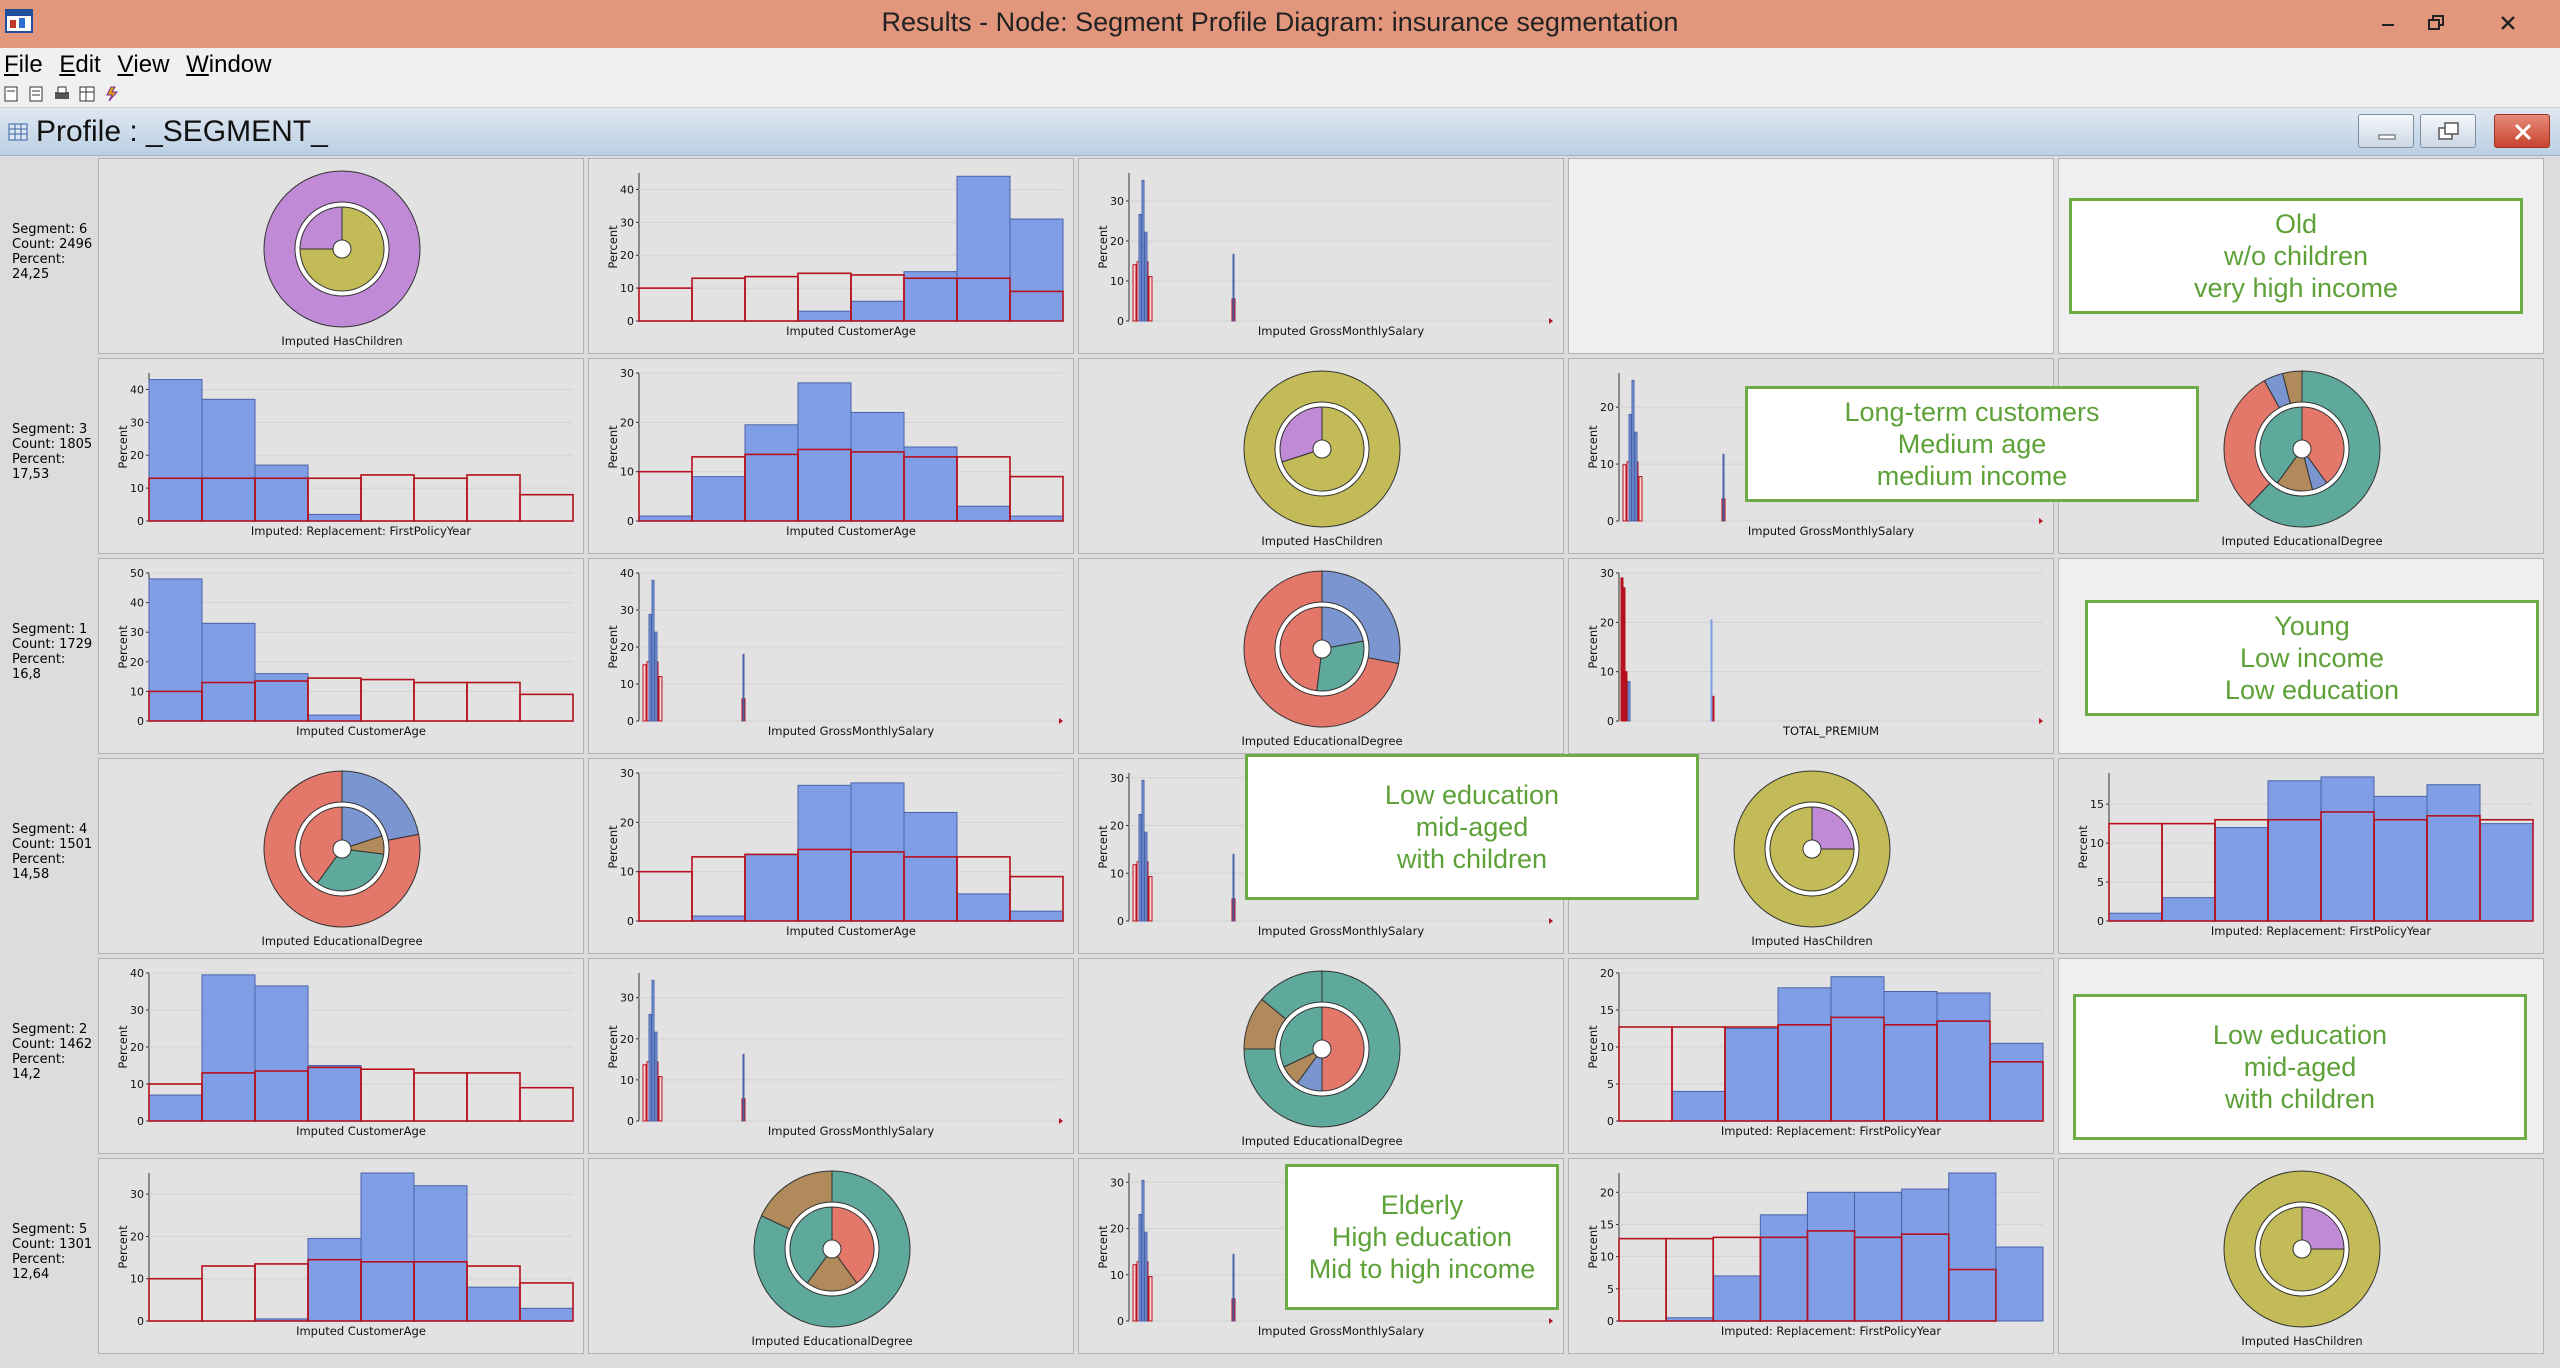 This screenshot has height=1368, width=2560. What do you see at coordinates (23, 64) in the screenshot?
I see `menu-file: File` at bounding box center [23, 64].